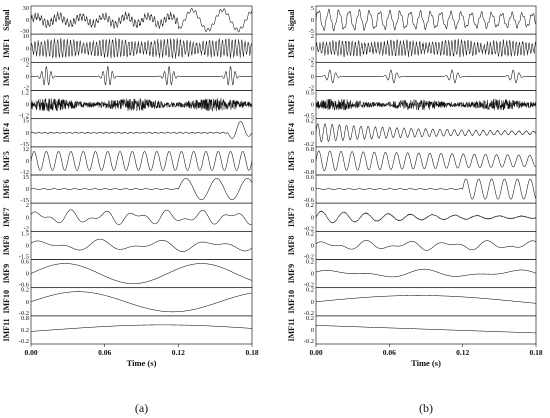  Describe the element at coordinates (127, 133) in the screenshot. I see `subplot-imf4: IMF4 15 0 -15` at that location.